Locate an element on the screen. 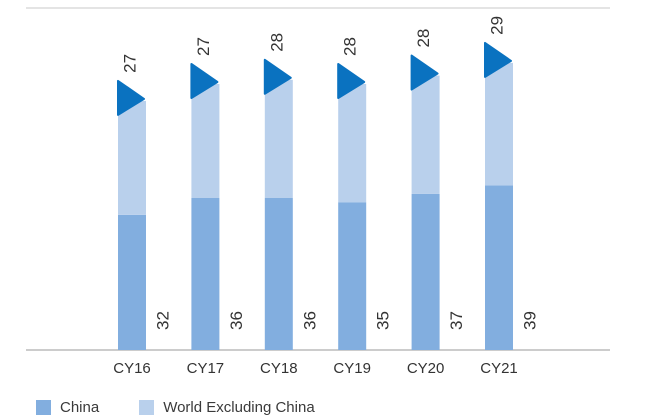 This screenshot has height=419, width=652. bar-china-cy18 is located at coordinates (278, 274).